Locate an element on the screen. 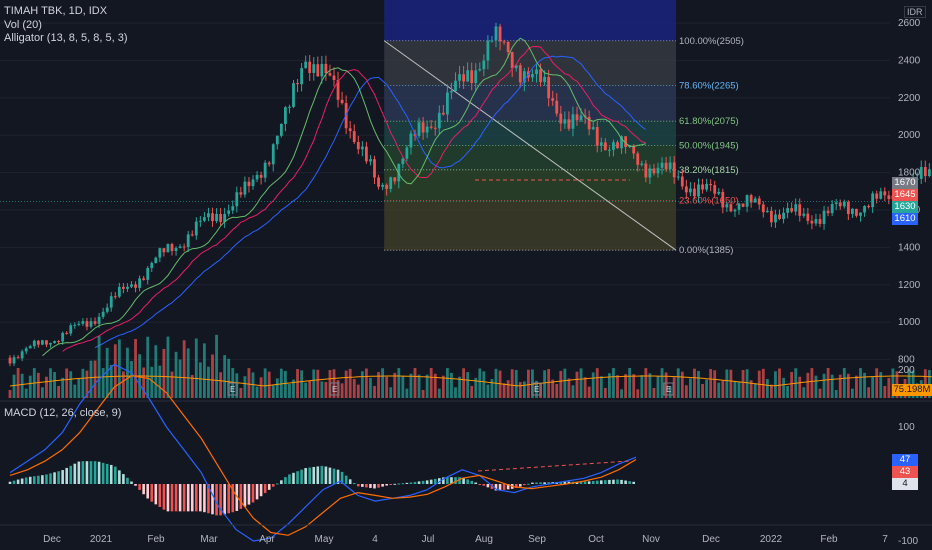 Image resolution: width=932 pixels, height=550 pixels. alligator-legend: Alligator (13, 8, 5, 8, 5, 3) is located at coordinates (66, 38).